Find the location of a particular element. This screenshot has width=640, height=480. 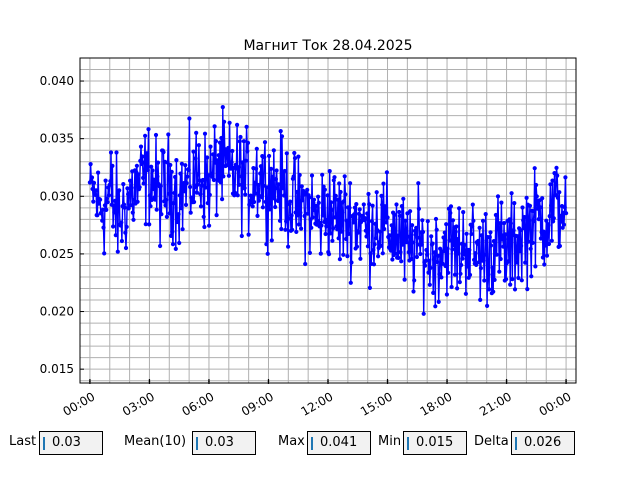

stat-field-min: 0.015 is located at coordinates (435, 443).